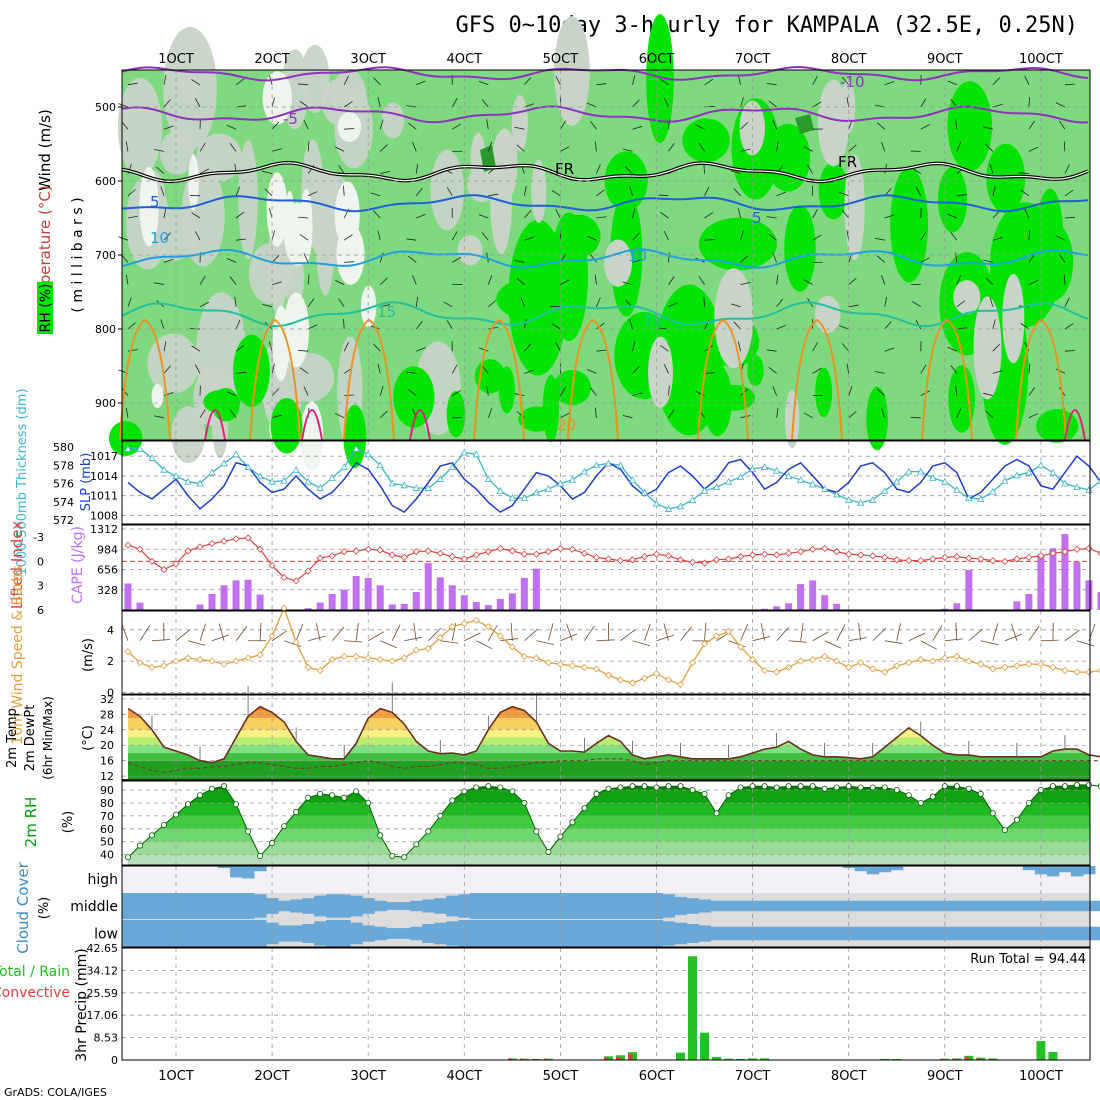  What do you see at coordinates (86, 482) in the screenshot?
I see `slp-axis-label: SLP (mb)` at bounding box center [86, 482].